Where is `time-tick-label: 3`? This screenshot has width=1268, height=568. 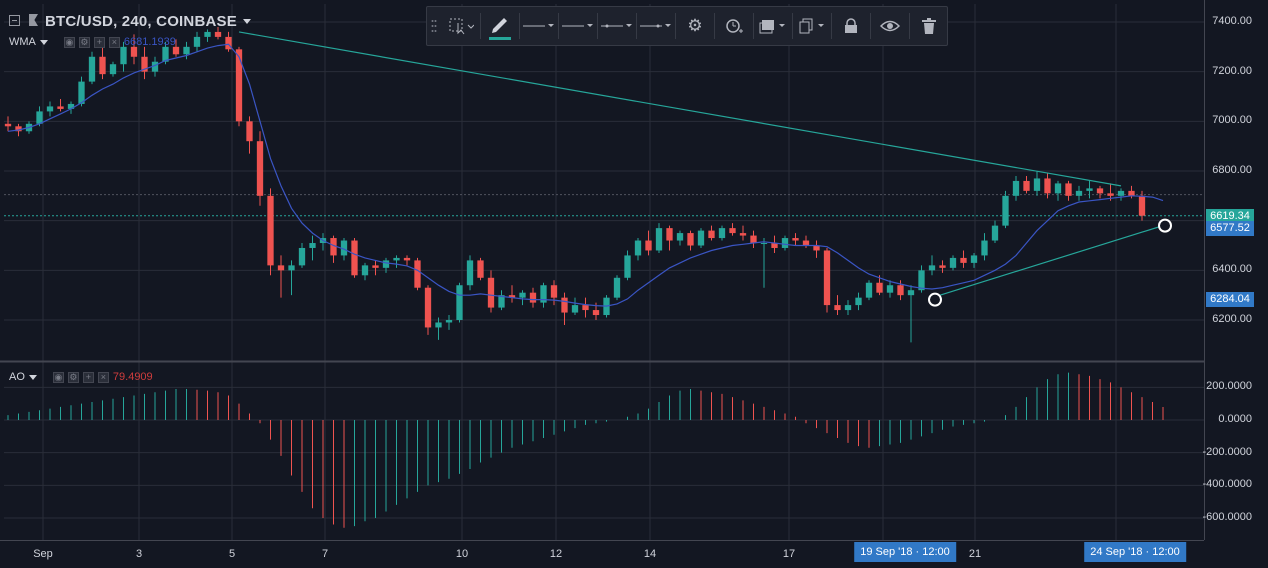 time-tick-label: 3 is located at coordinates (139, 554).